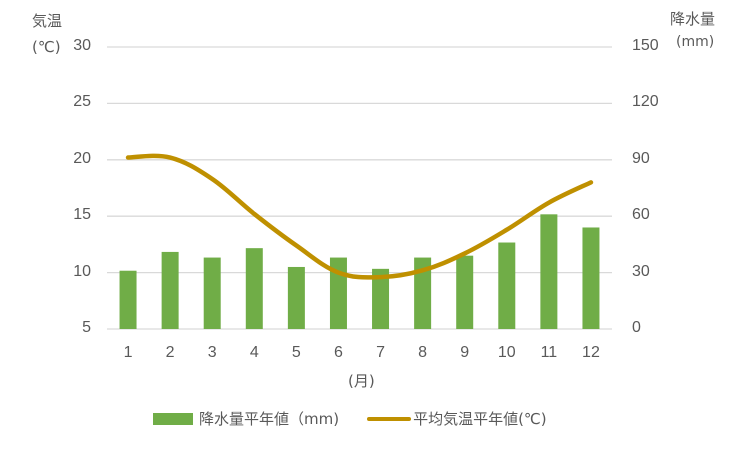 This screenshot has width=750, height=450. I want to click on x-axis-tick: 8, so click(423, 352).